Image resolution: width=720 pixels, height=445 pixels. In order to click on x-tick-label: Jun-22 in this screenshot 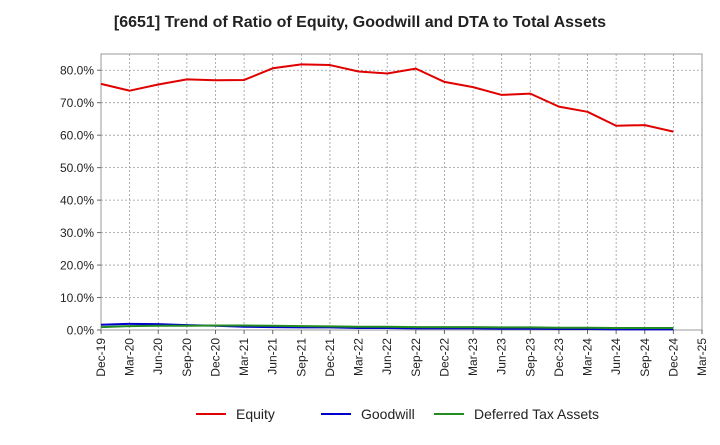, I will do `click(387, 356)`.